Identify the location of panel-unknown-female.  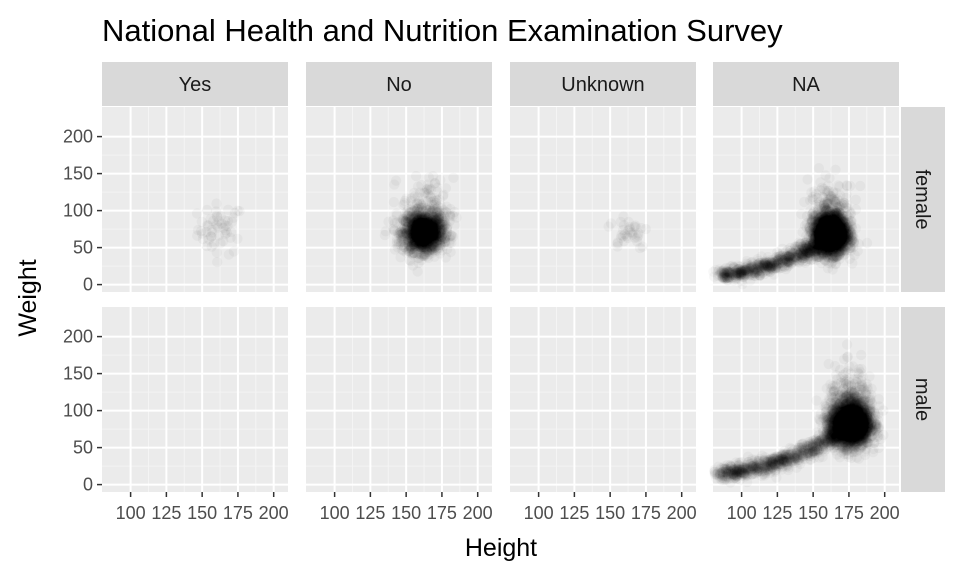
(603, 199).